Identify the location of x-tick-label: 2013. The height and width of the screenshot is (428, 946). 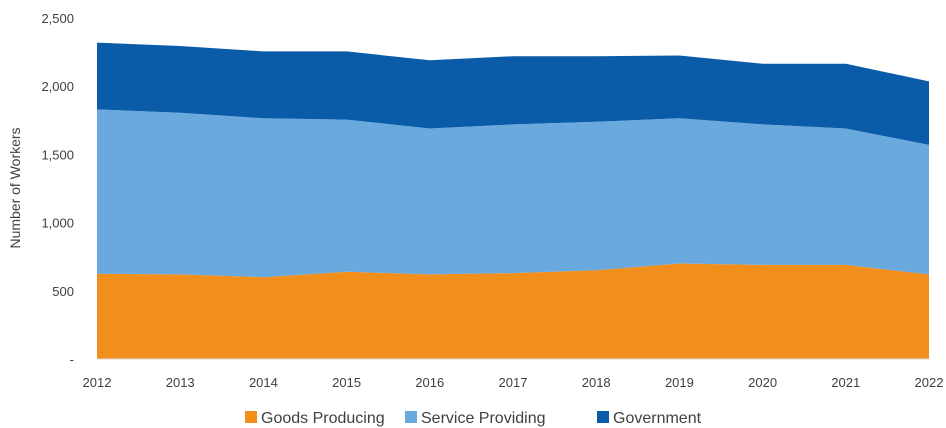
(180, 382).